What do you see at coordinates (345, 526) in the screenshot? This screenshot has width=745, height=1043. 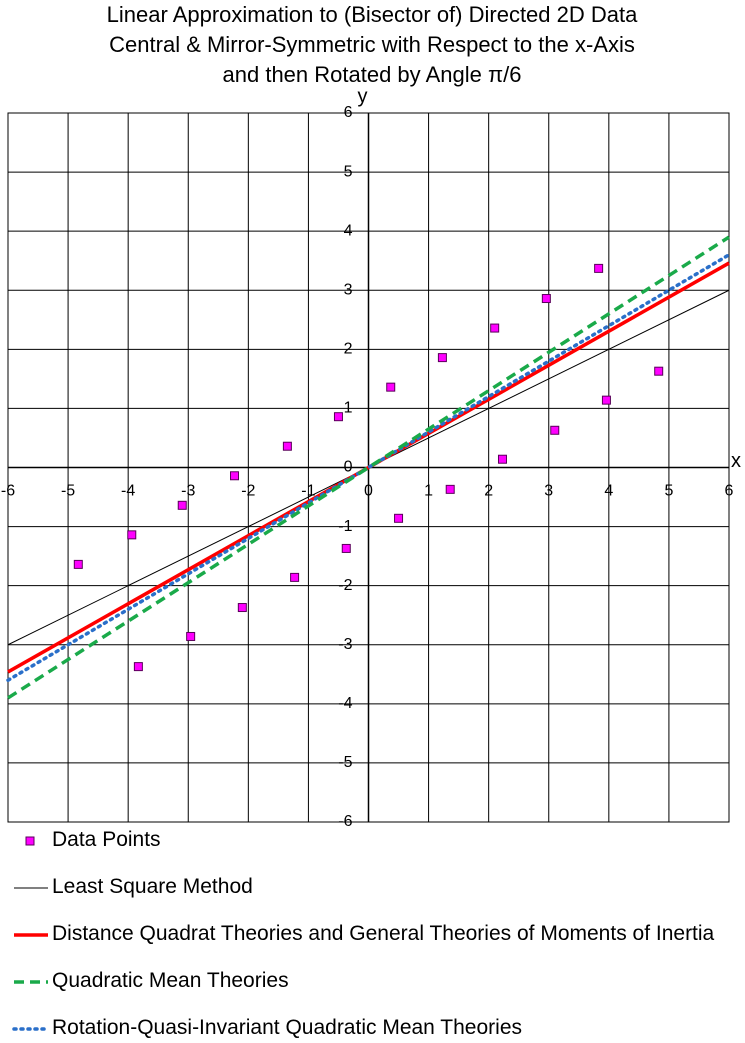 I see `y-tick-label: -1` at bounding box center [345, 526].